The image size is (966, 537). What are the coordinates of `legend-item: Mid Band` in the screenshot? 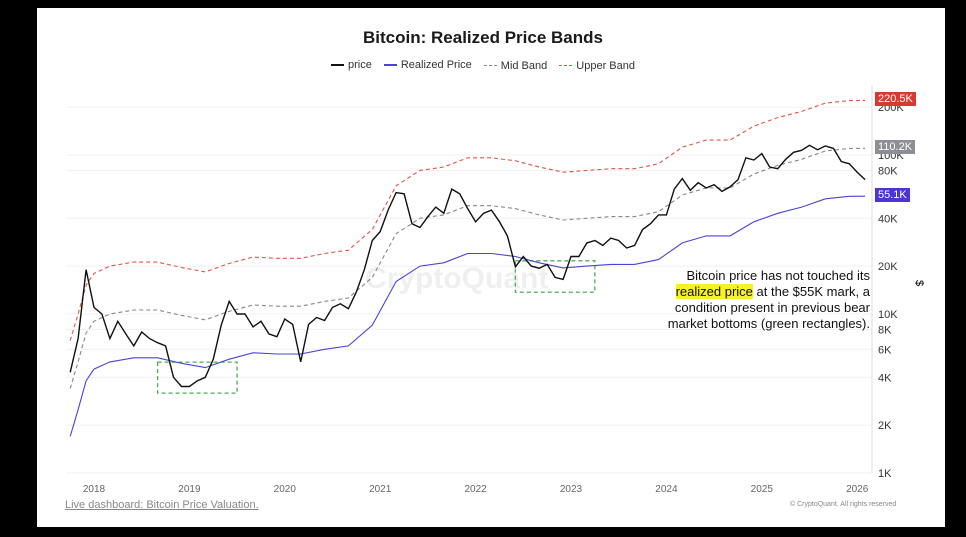 It's located at (515, 65).